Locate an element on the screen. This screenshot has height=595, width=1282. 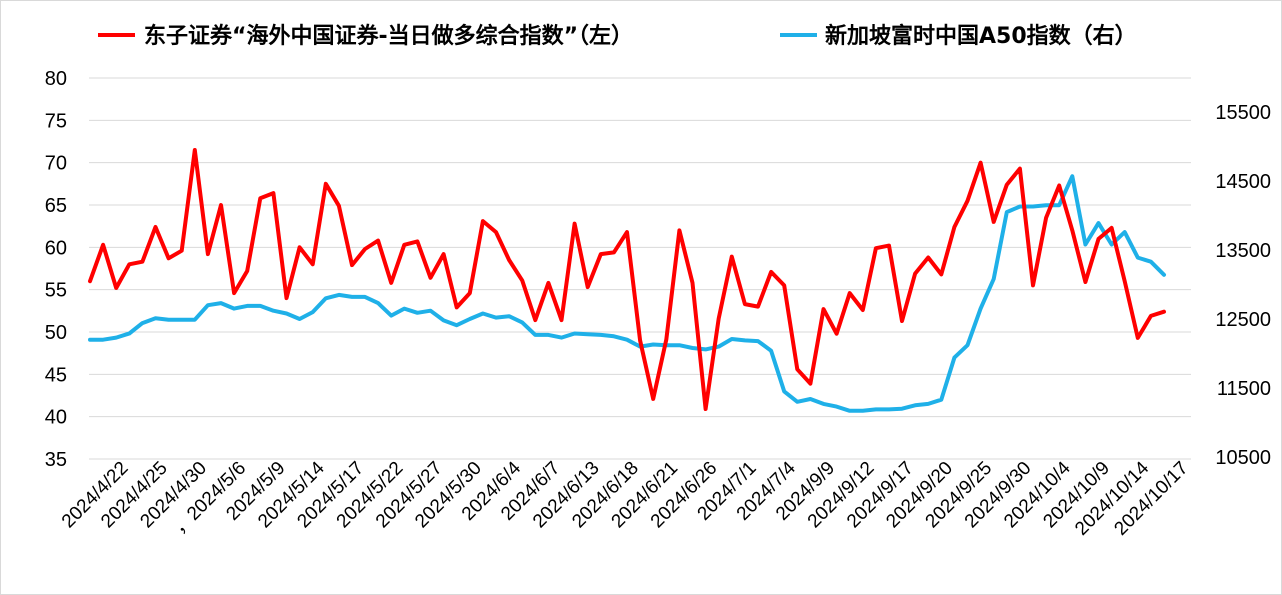
right-tick-label: 11500 is located at coordinates (1244, 389).